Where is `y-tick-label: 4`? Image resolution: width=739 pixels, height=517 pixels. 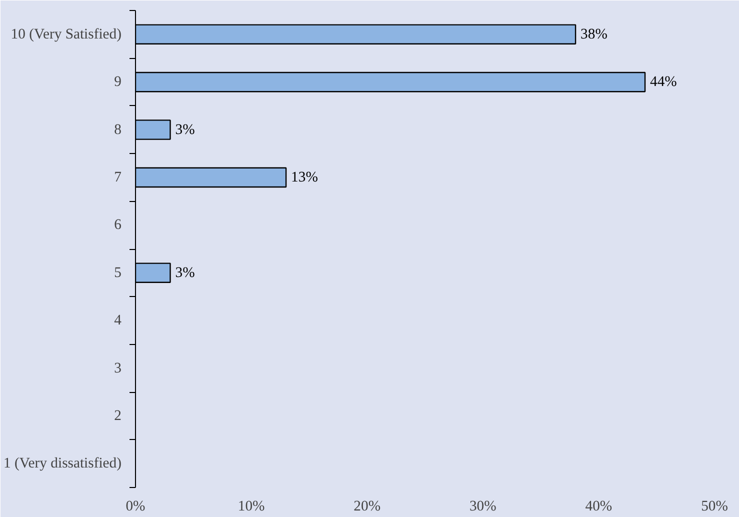
y-tick-label: 4 is located at coordinates (118, 320).